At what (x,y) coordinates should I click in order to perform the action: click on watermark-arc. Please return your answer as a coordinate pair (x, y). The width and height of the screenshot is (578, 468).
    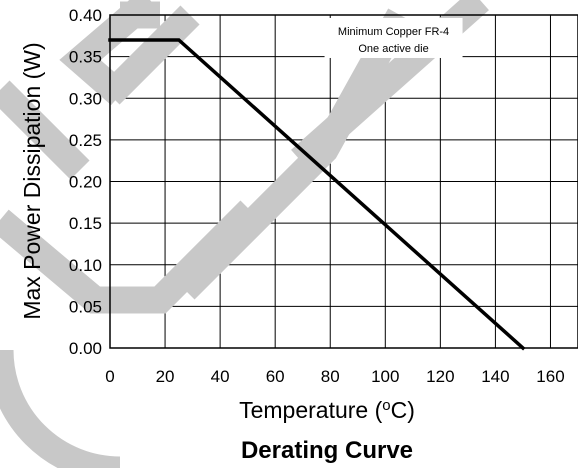
    Looking at the image, I should click on (60, 408).